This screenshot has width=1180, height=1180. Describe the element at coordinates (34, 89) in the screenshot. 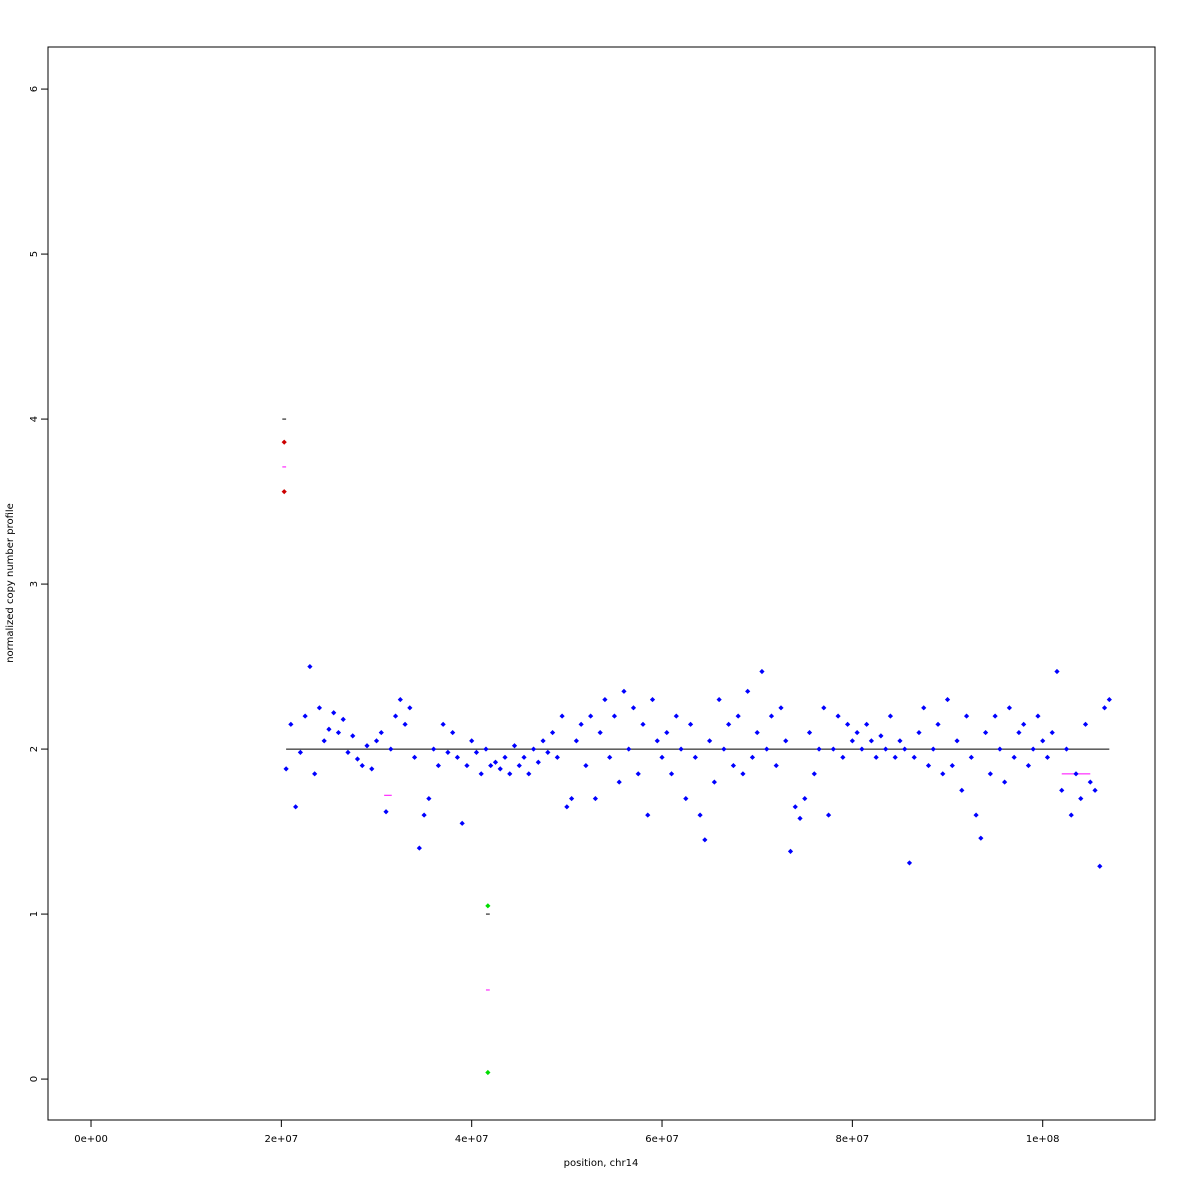

I see `y-tick-label: 6` at that location.